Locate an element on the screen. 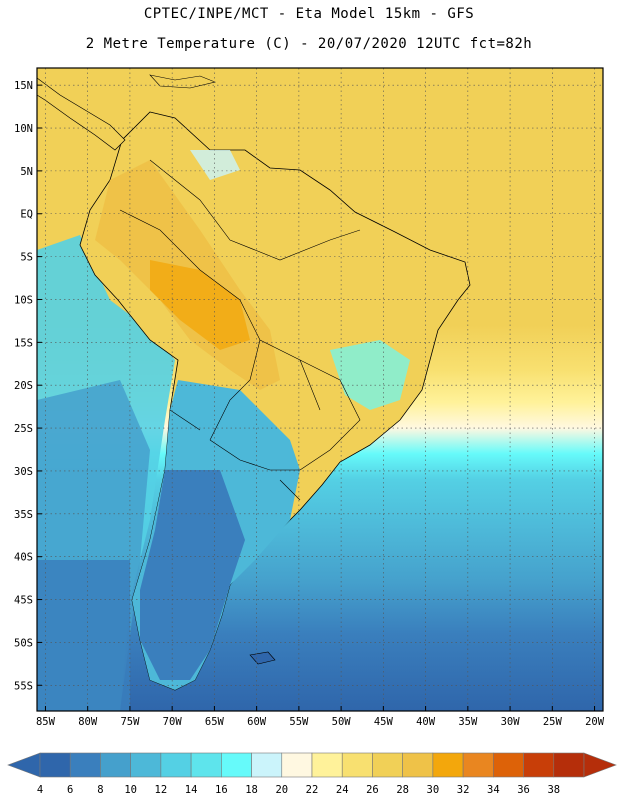 The width and height of the screenshot is (618, 800). color-legend: 4 6 8 10 12 14 16 18 20 22 24 26 28 30 32 34 36 38 is located at coordinates (312, 774).